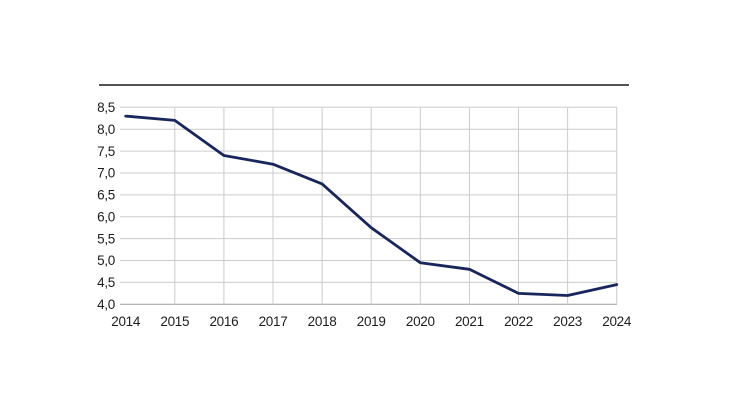 This screenshot has height=410, width=730. What do you see at coordinates (617, 321) in the screenshot?
I see `x-tick-label: 2024` at bounding box center [617, 321].